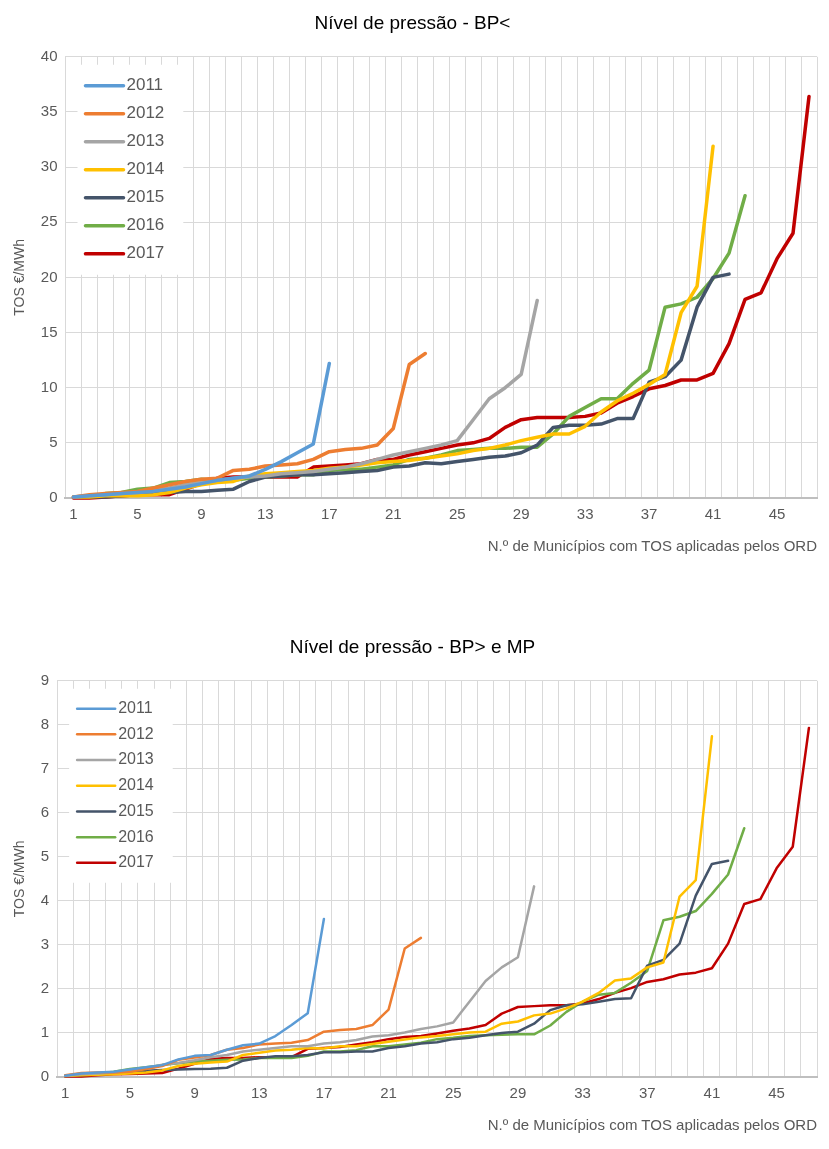  Describe the element at coordinates (49, 111) in the screenshot. I see `y-tick-label: 35` at that location.